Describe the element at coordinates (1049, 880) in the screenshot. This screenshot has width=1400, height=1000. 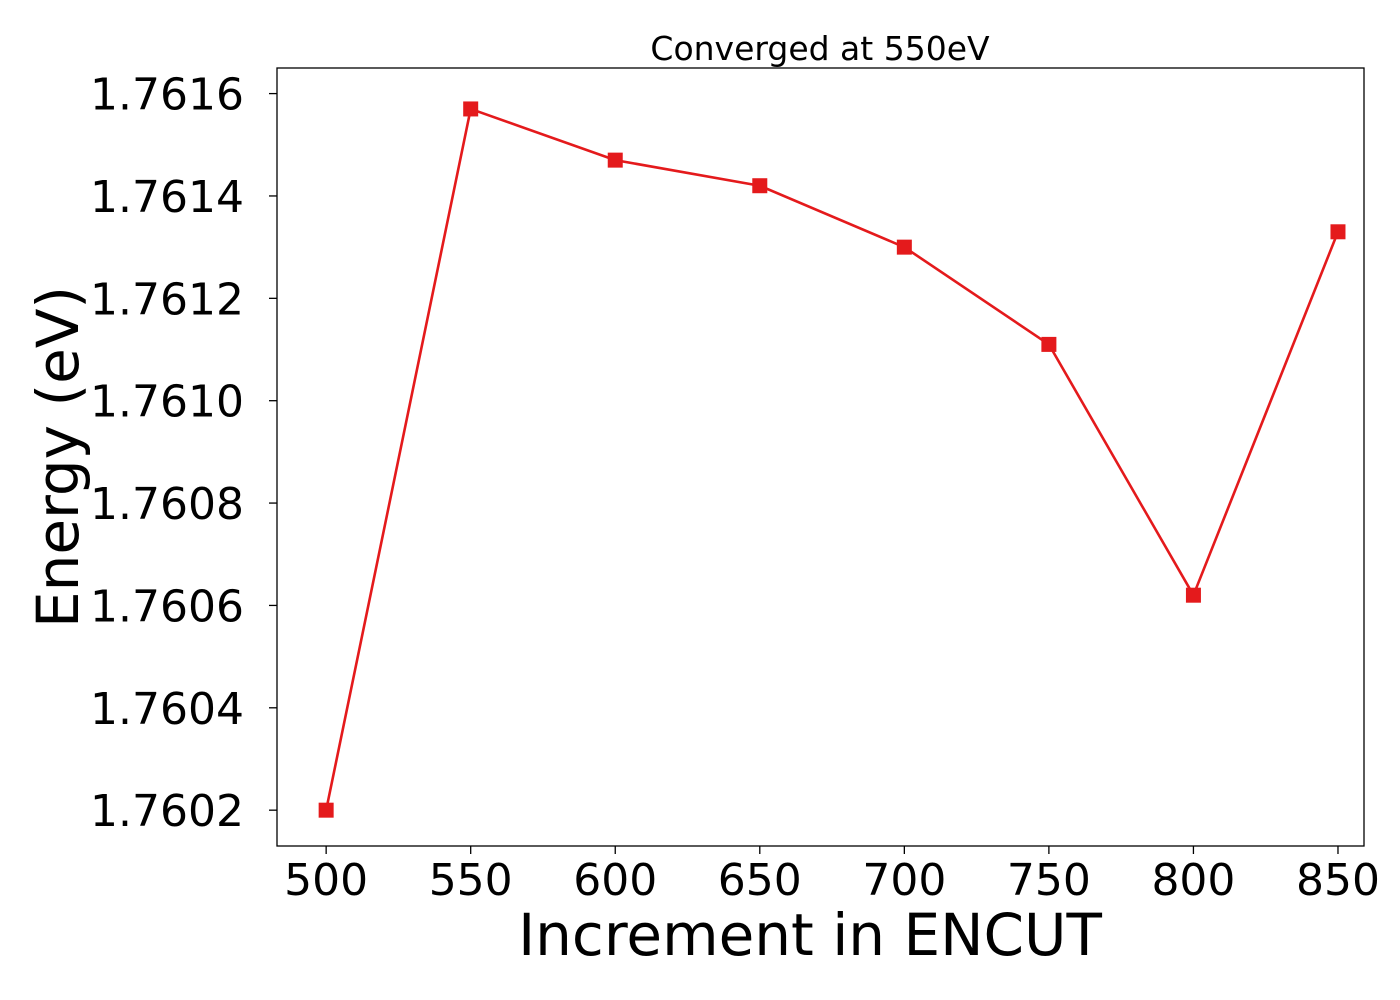
I see `x-tick-label: 750` at that location.